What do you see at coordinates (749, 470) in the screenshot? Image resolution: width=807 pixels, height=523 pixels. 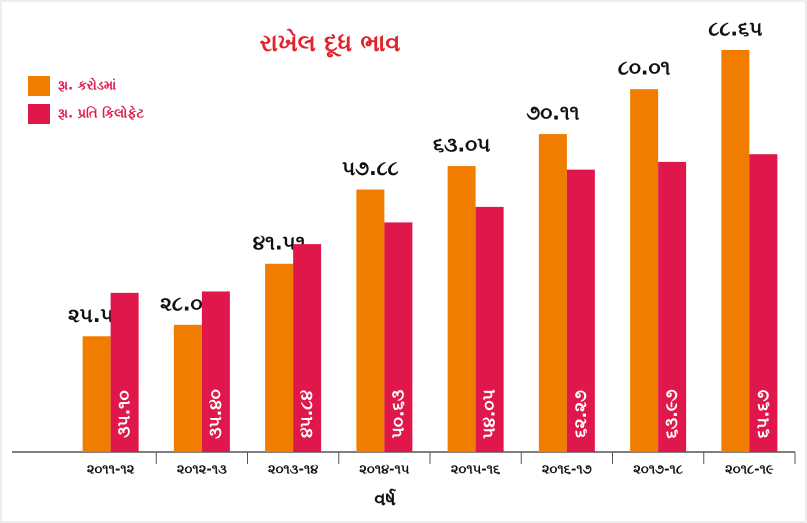 I see `x-tick-label: ૨૦૧૮-૧૯` at bounding box center [749, 470].